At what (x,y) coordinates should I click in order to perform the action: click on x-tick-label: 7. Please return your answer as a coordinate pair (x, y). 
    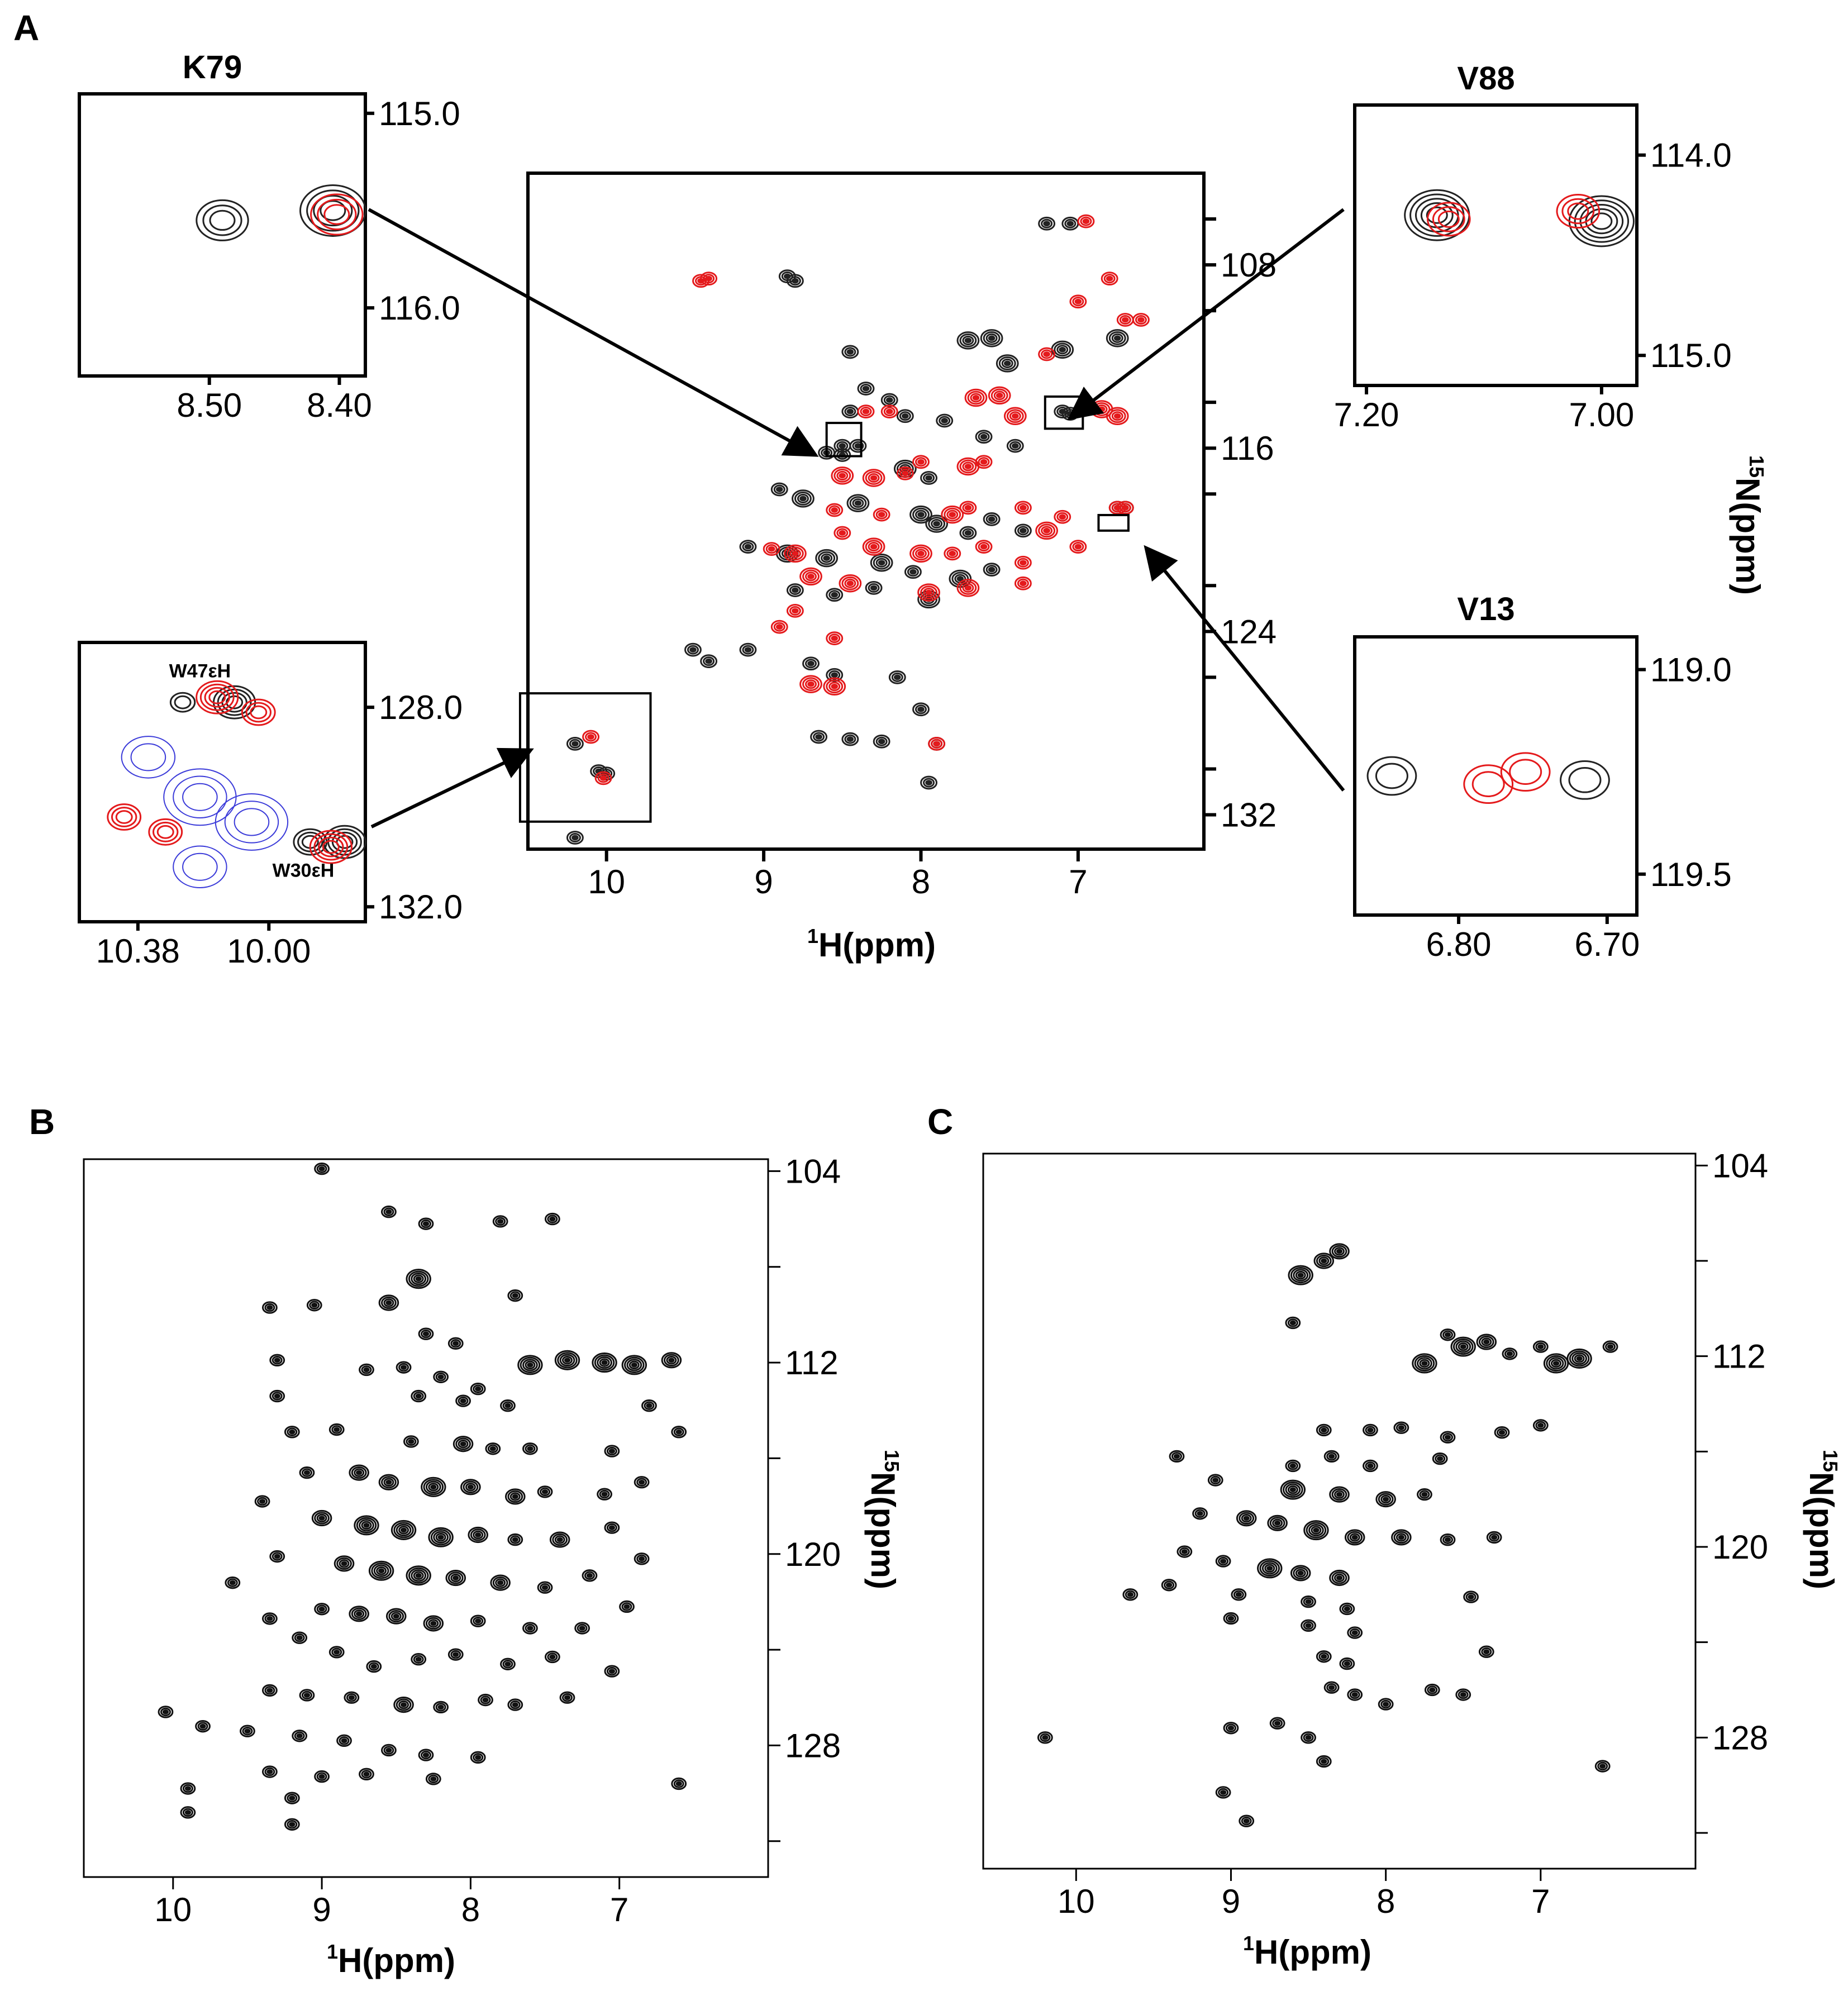
    Looking at the image, I should click on (619, 1910).